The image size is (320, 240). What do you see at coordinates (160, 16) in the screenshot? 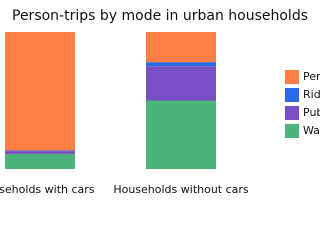
I see `chart-title: Person-trips by mode in urban households` at bounding box center [160, 16].